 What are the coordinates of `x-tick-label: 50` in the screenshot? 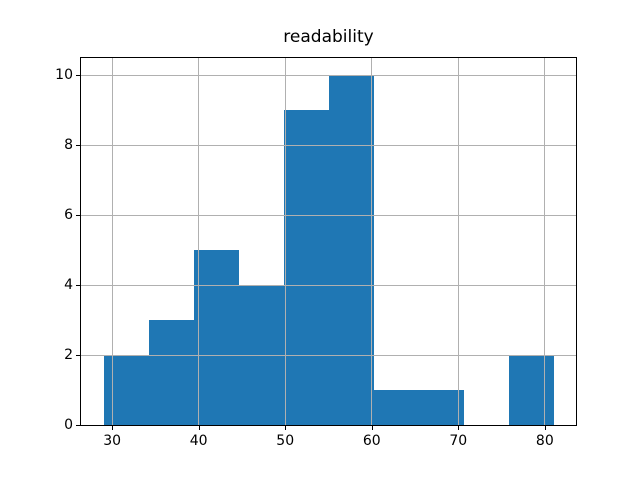 It's located at (285, 441).